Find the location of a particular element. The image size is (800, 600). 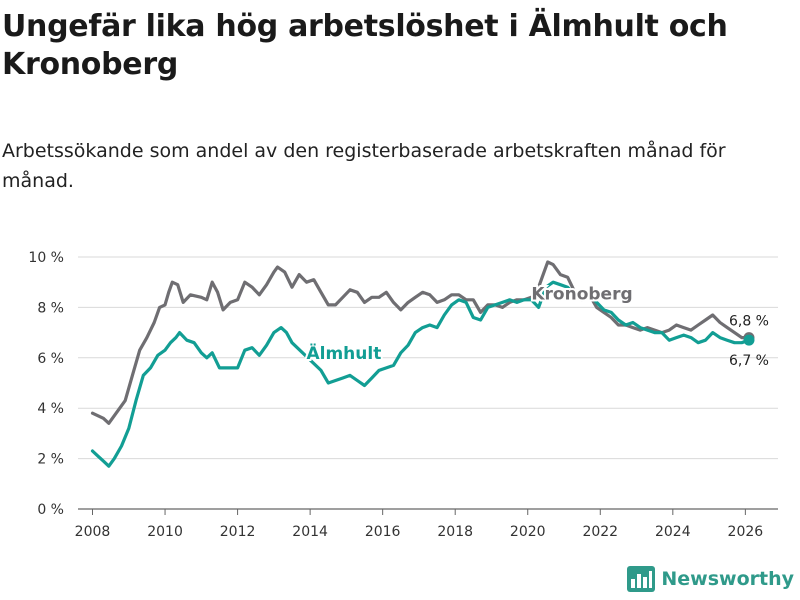

x-tick-label: 2018 is located at coordinates (455, 532).